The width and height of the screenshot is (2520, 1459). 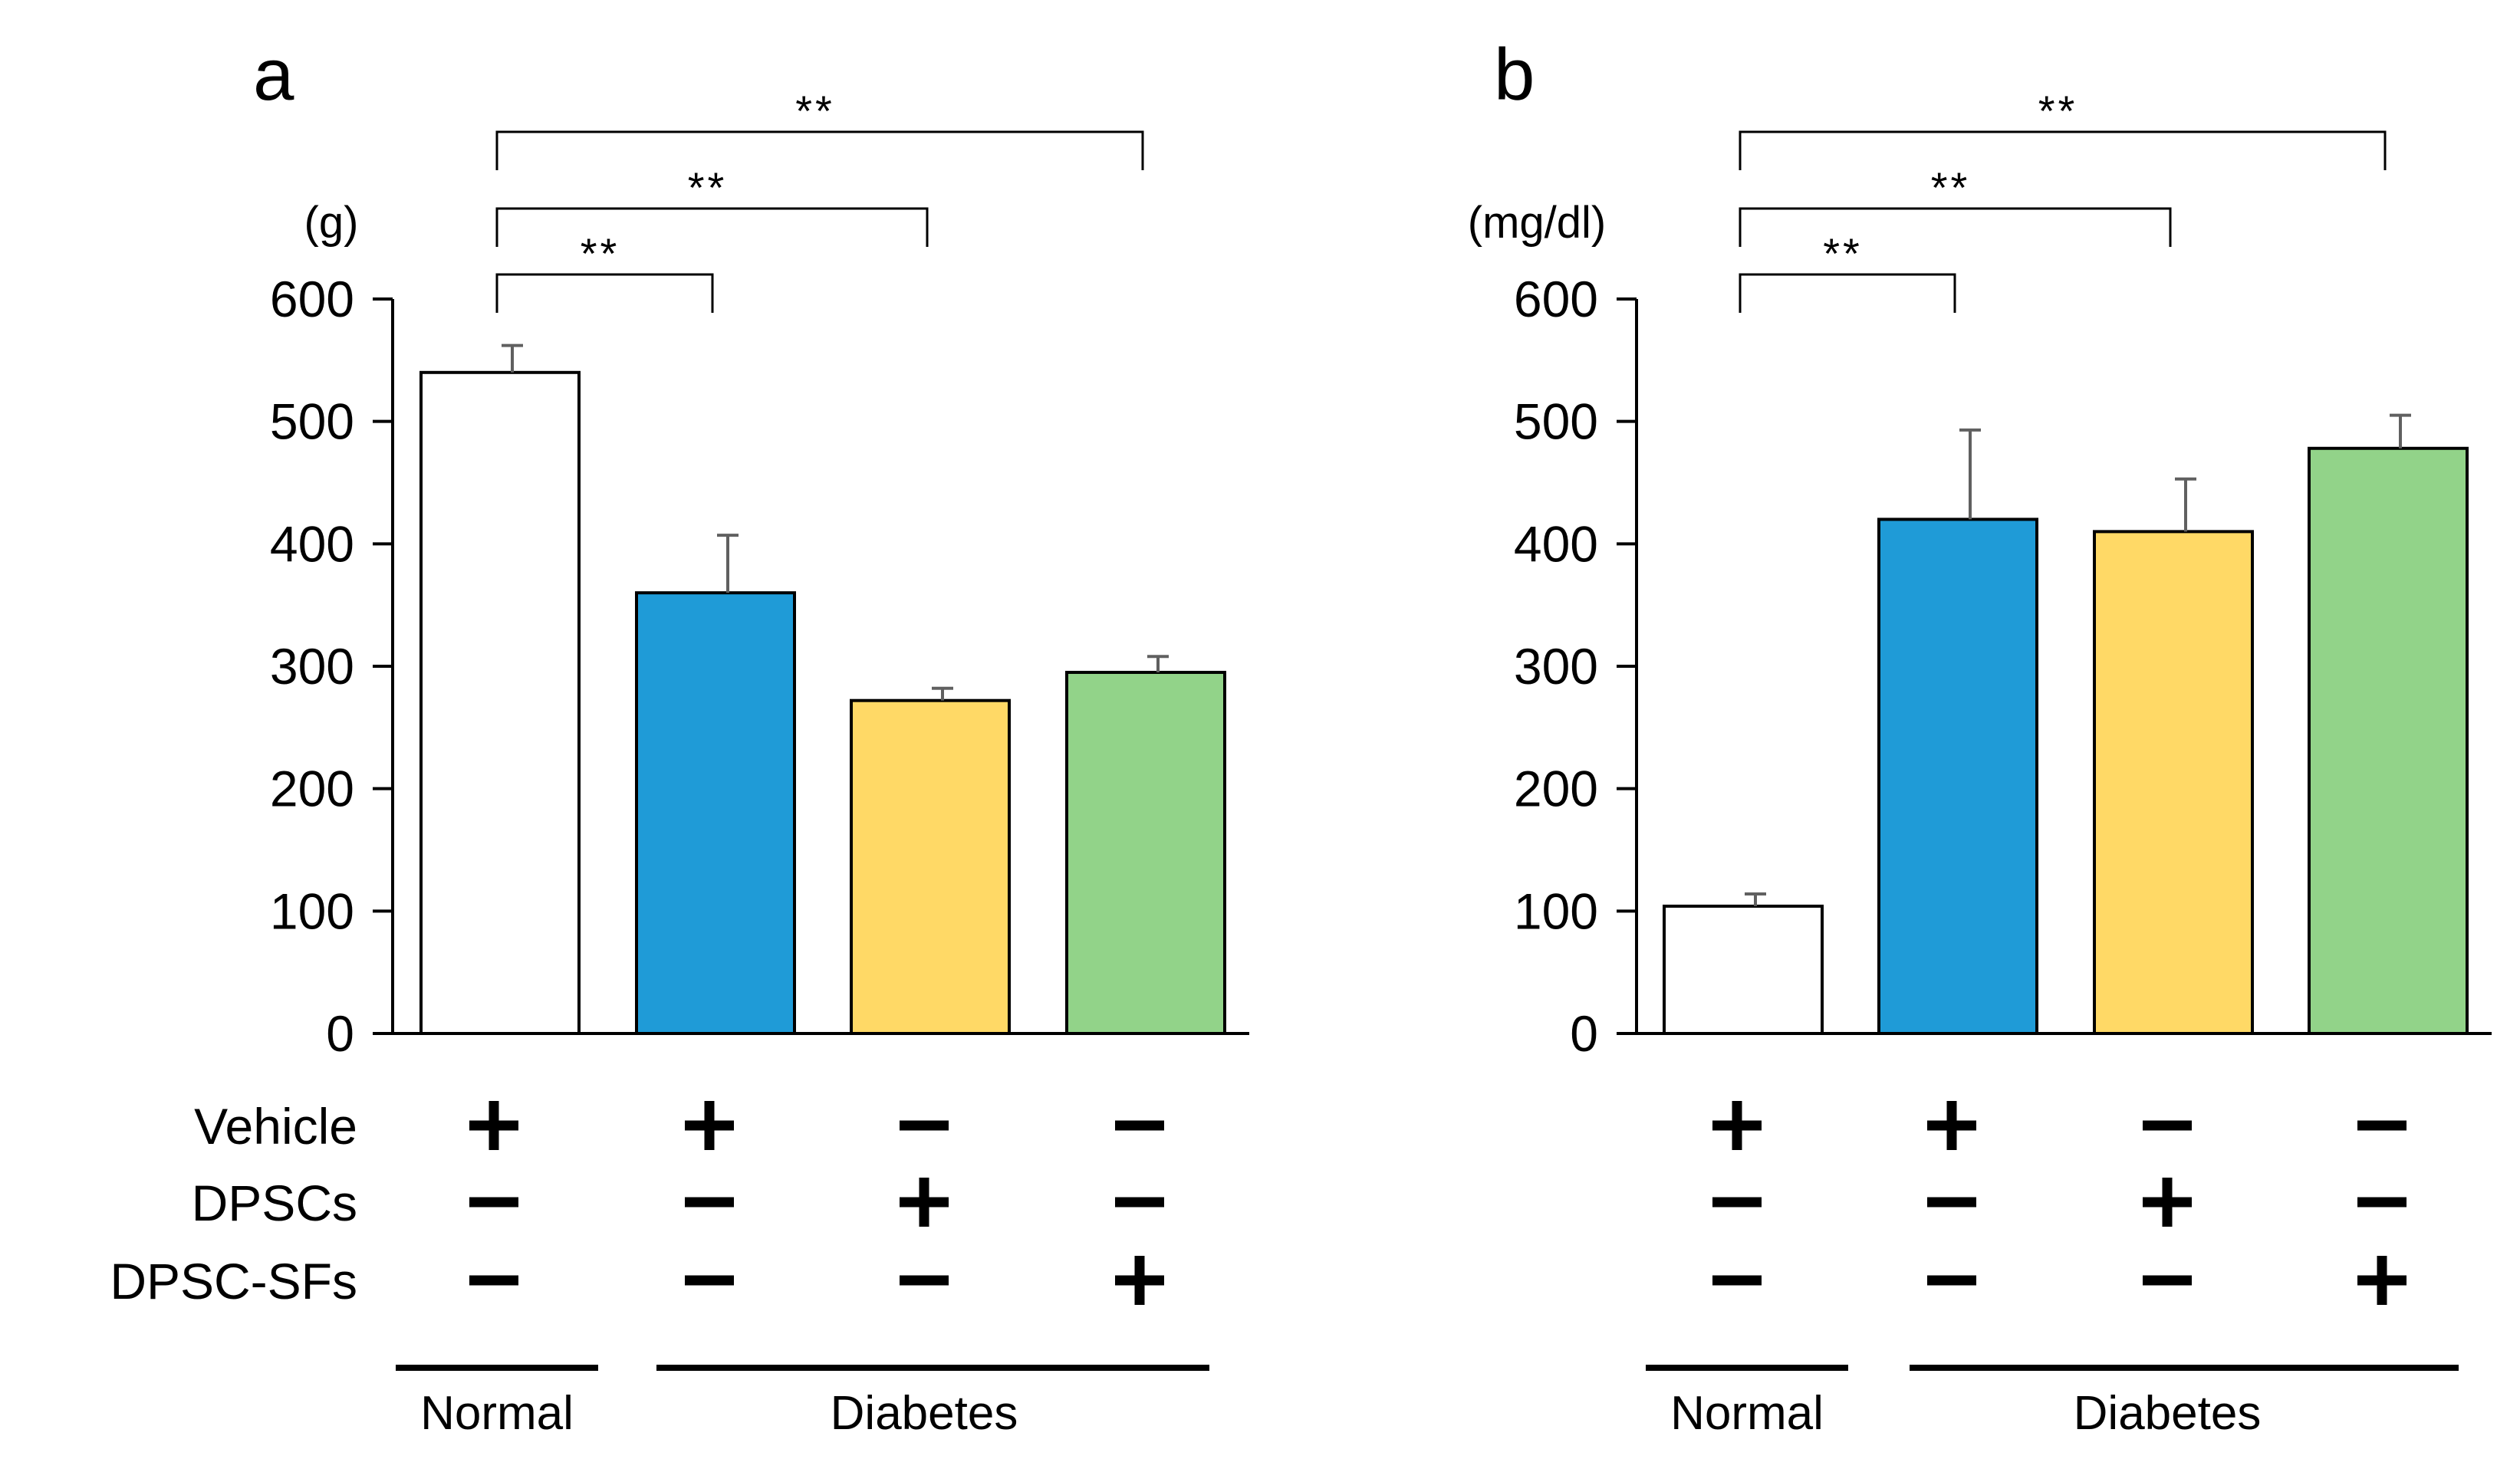 I want to click on panel-b-letter: b, so click(x=1514, y=75).